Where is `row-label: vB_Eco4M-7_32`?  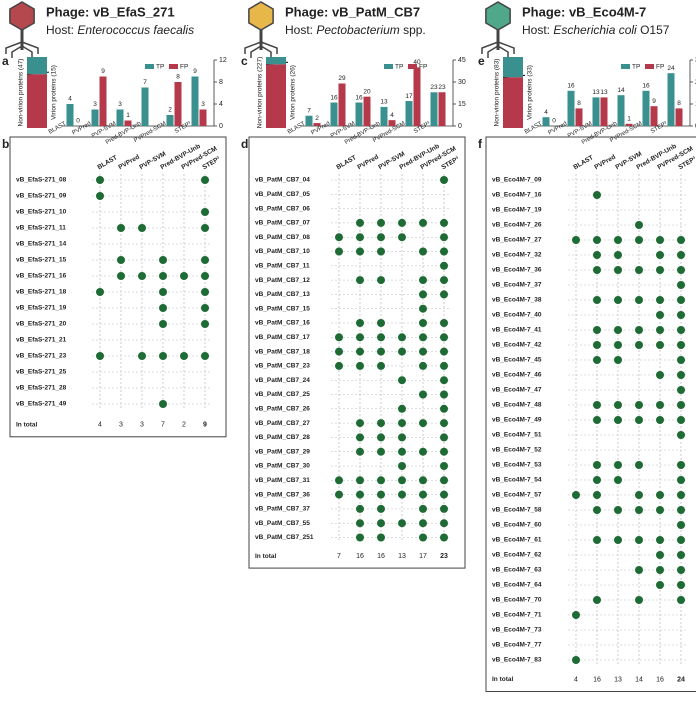 row-label: vB_Eco4M-7_32 is located at coordinates (517, 255).